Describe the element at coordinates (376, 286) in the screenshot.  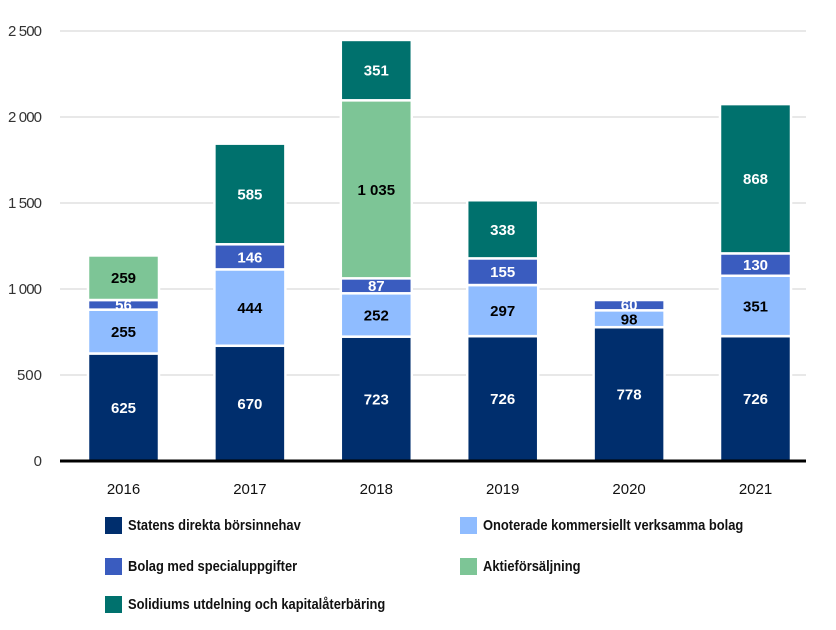
I see `data-label: 87` at that location.